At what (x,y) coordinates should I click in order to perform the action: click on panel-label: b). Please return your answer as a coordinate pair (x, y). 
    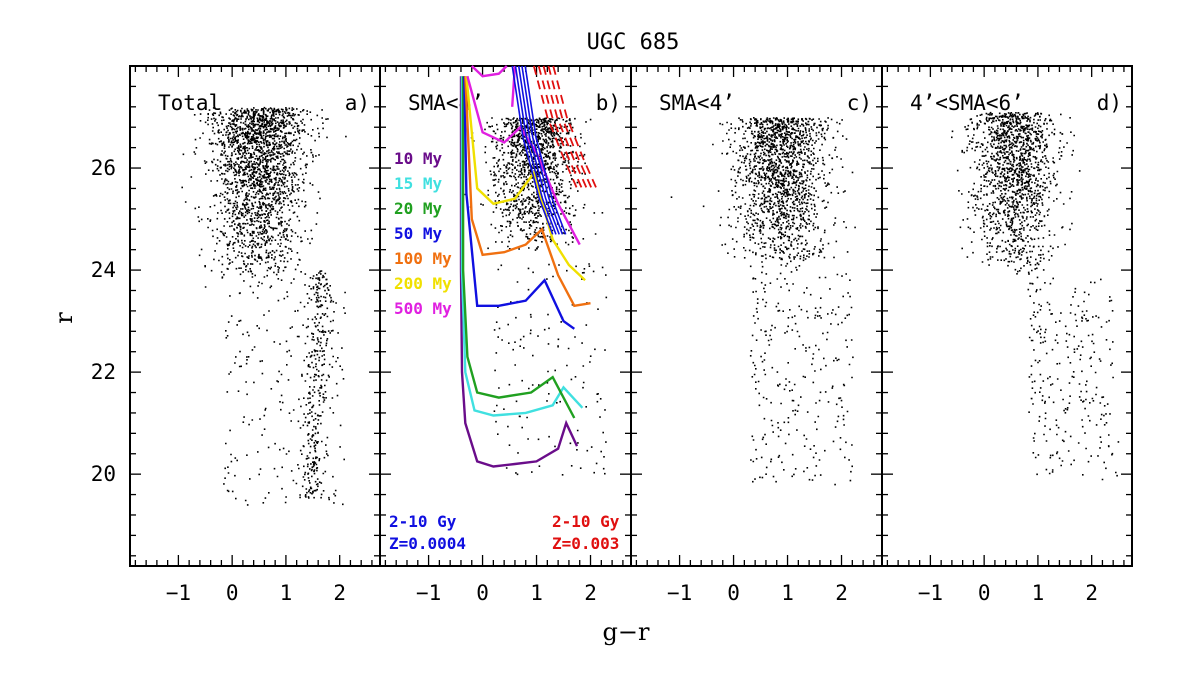
    Looking at the image, I should click on (608, 103).